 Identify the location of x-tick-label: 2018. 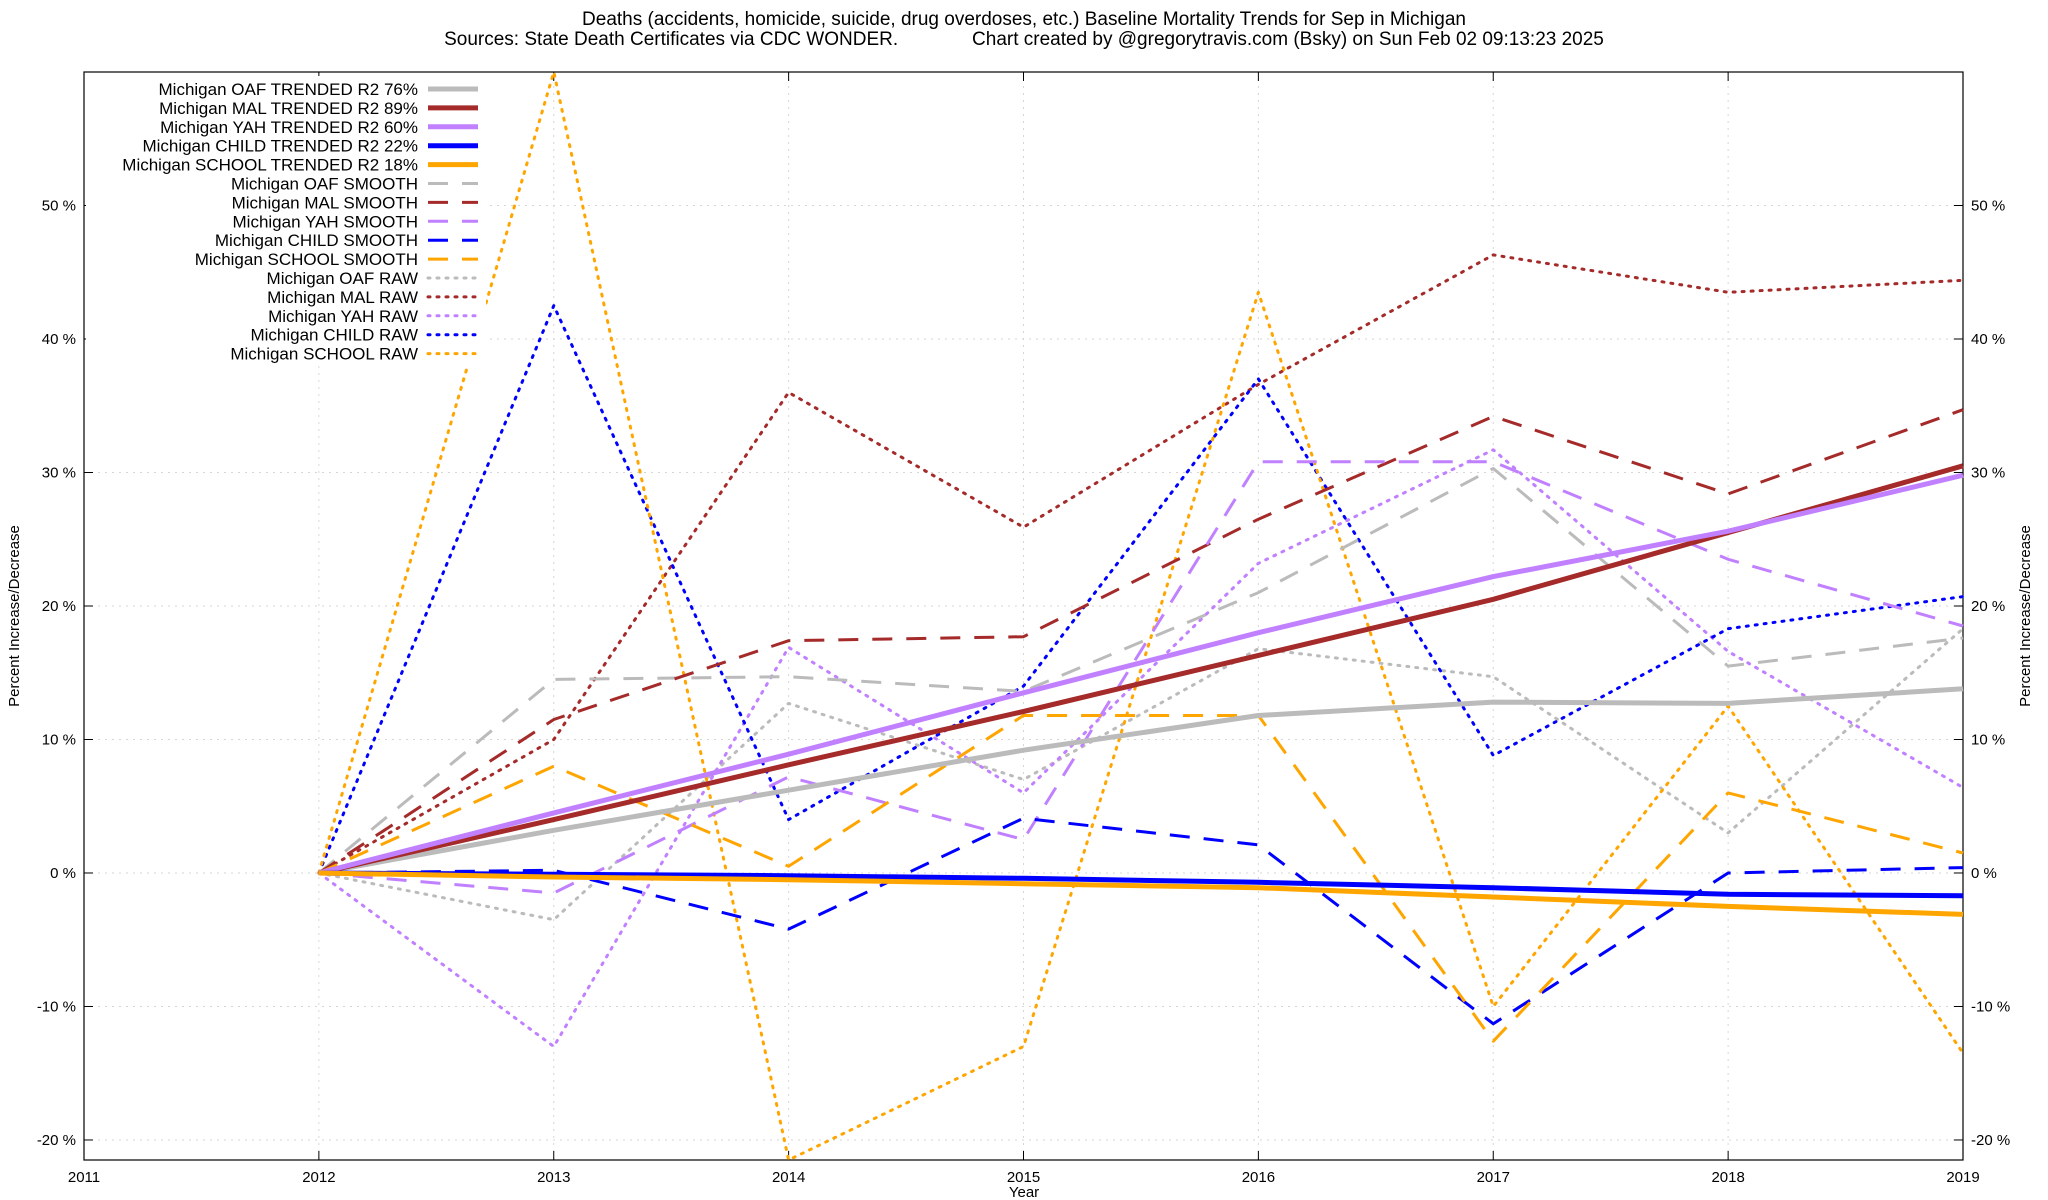
(1727, 1177).